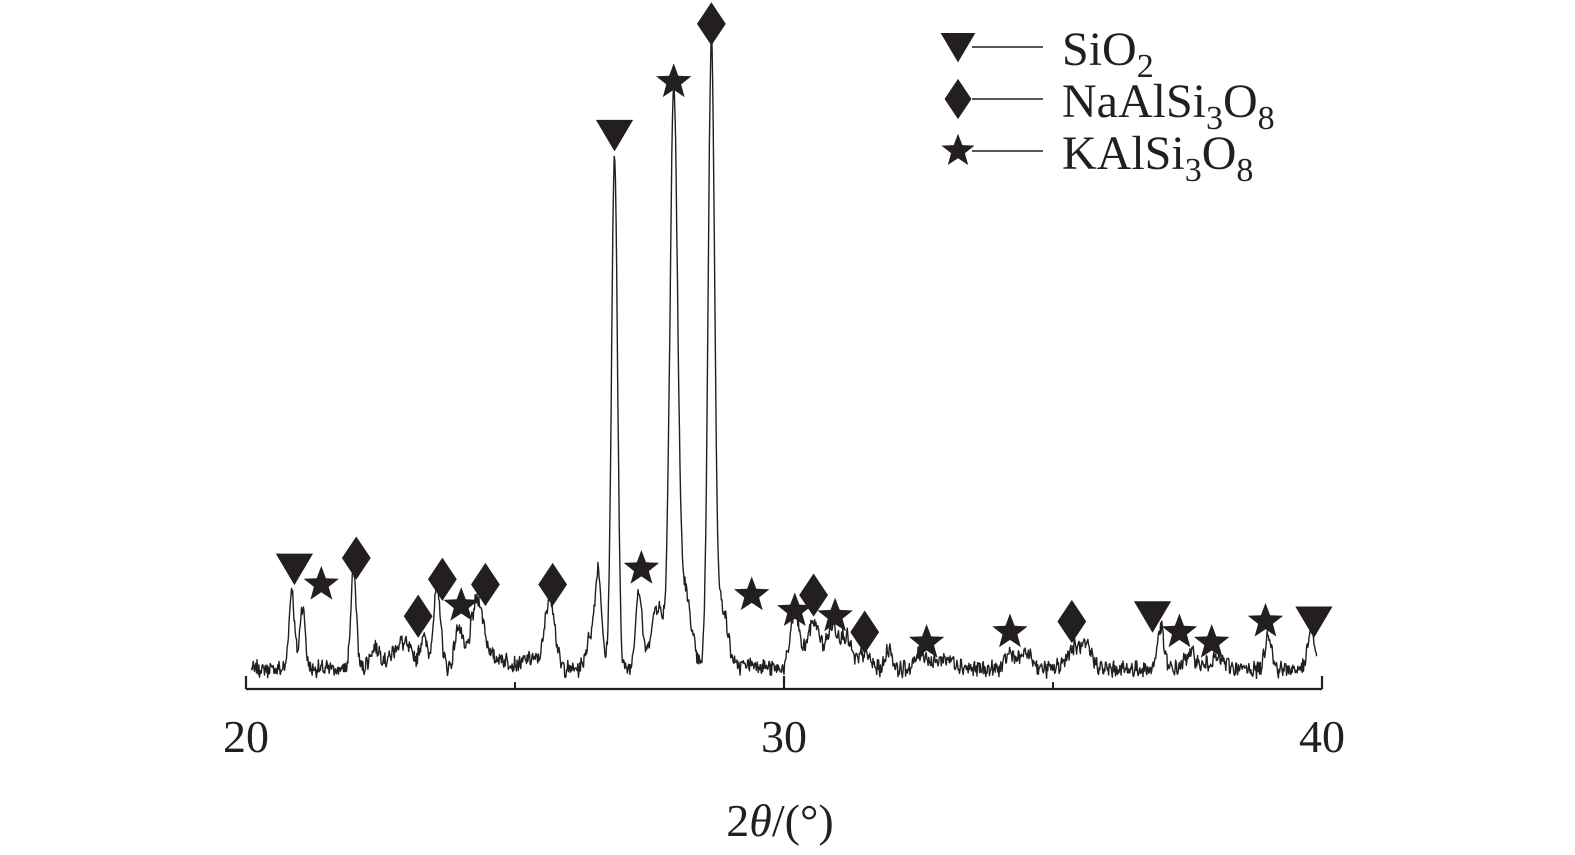 This screenshot has width=1575, height=855. Describe the element at coordinates (958, 48) in the screenshot. I see `sio2-legend-icon` at that location.